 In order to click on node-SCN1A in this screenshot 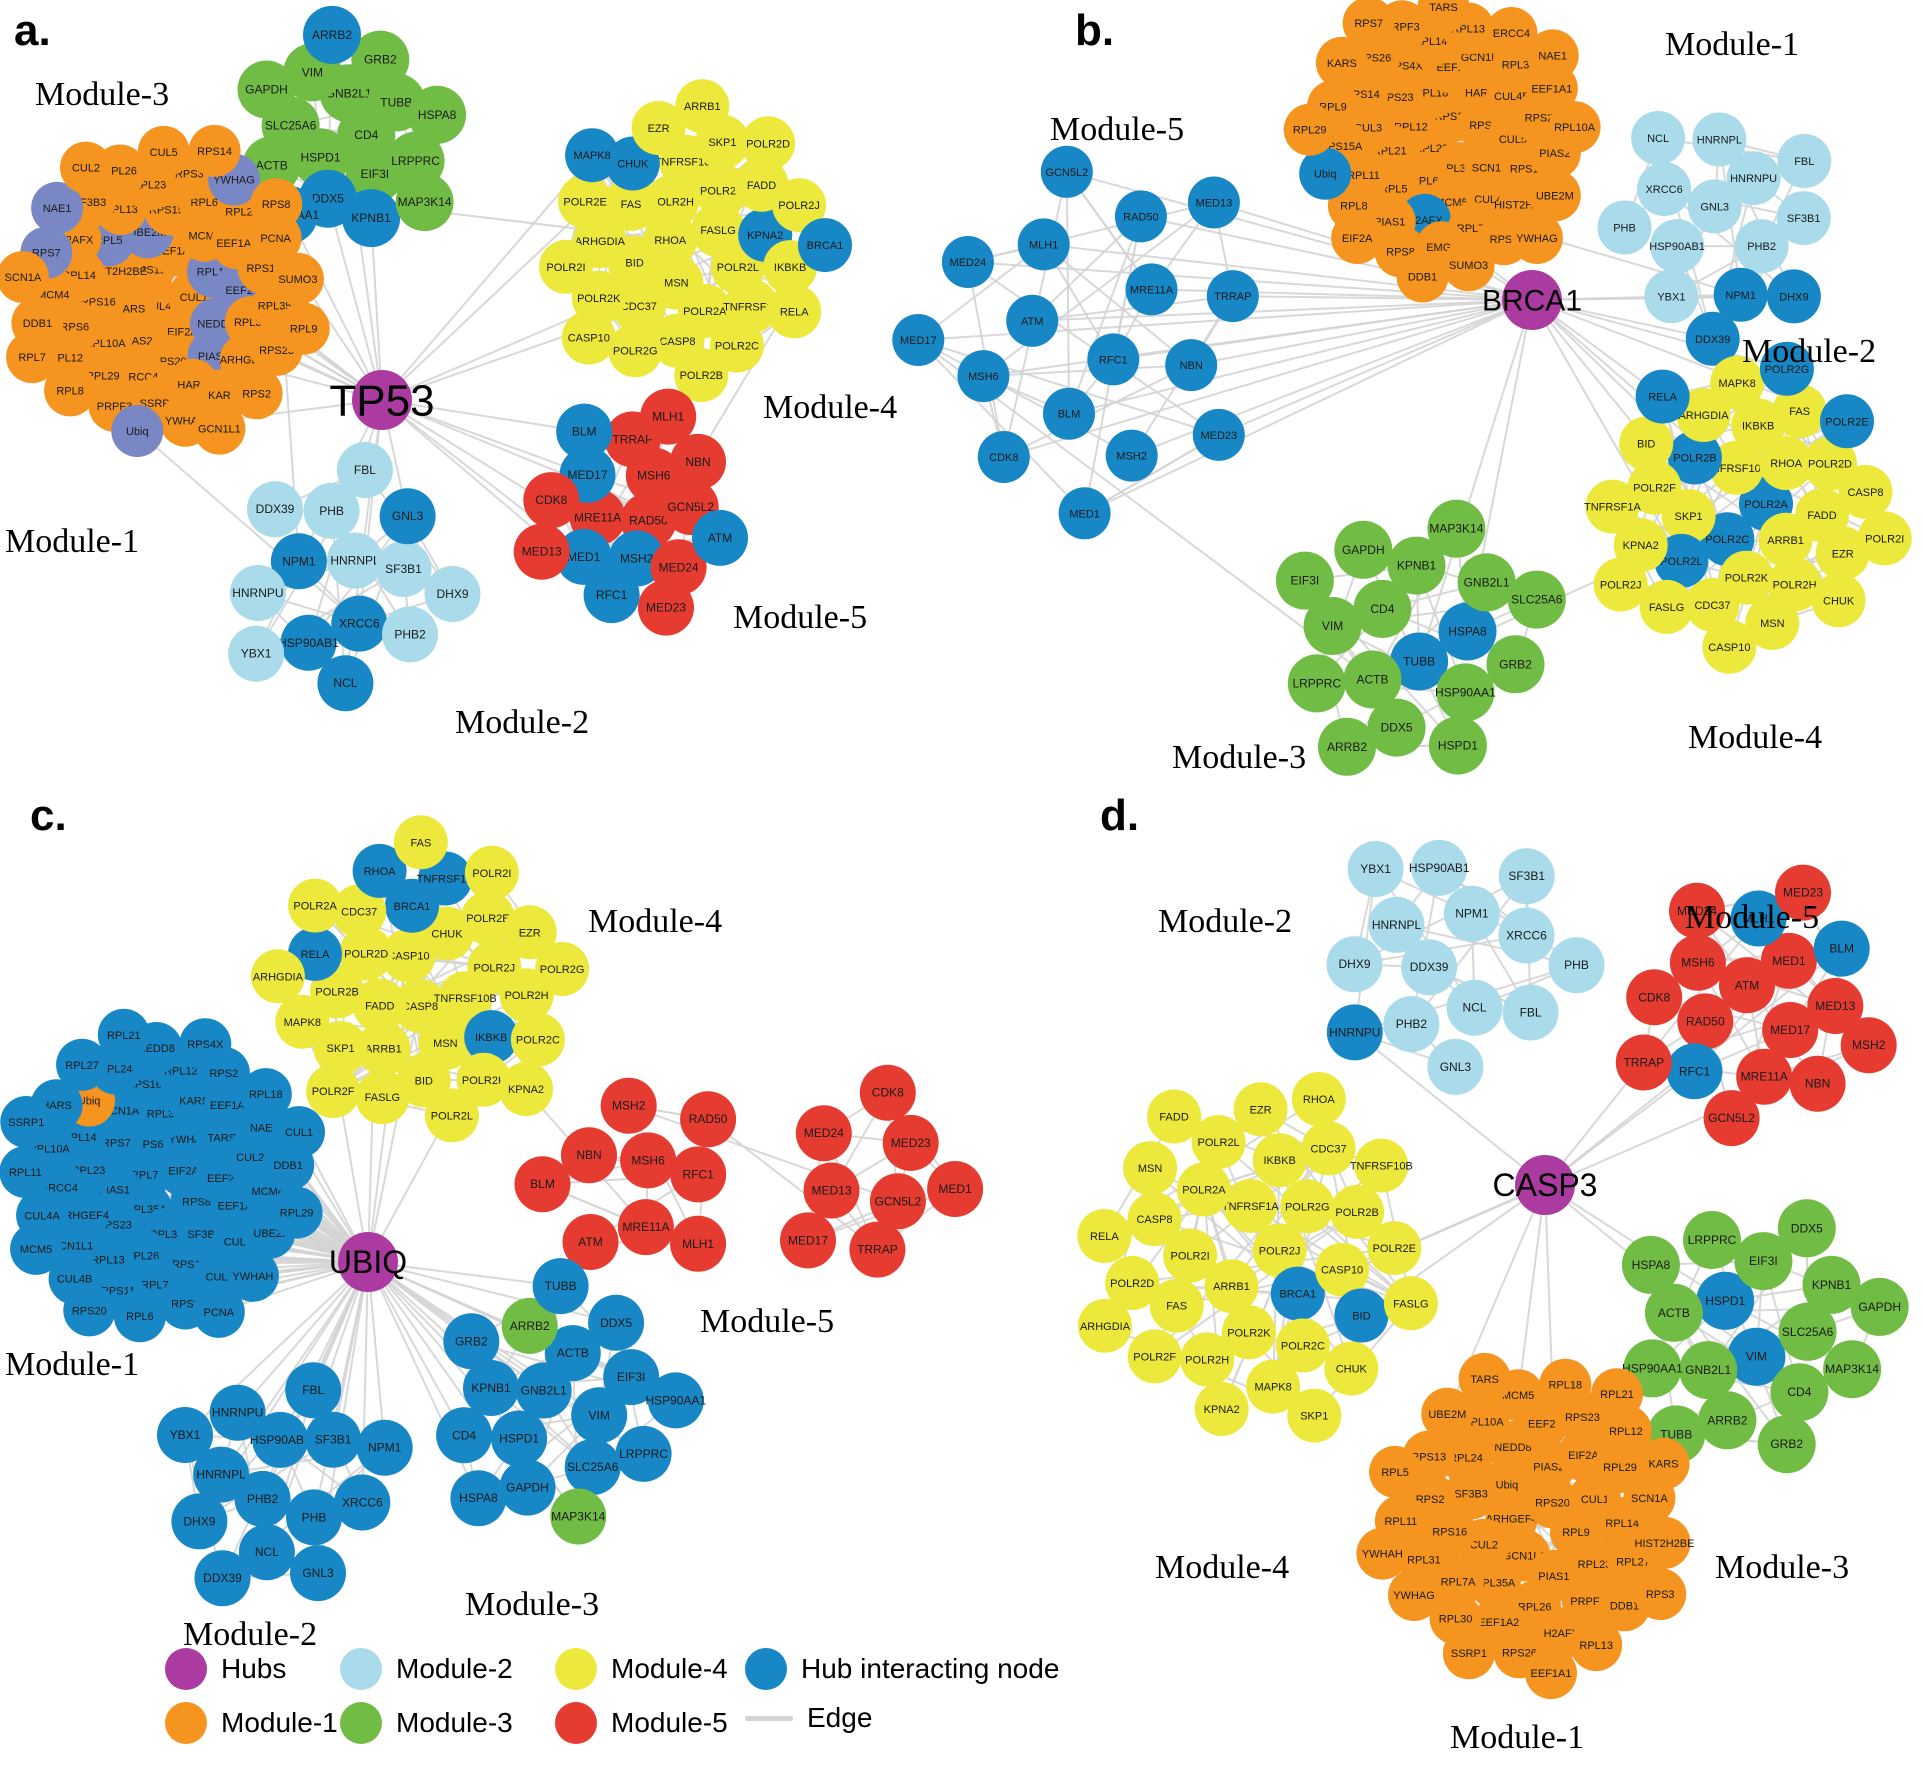, I will do `click(24, 277)`.